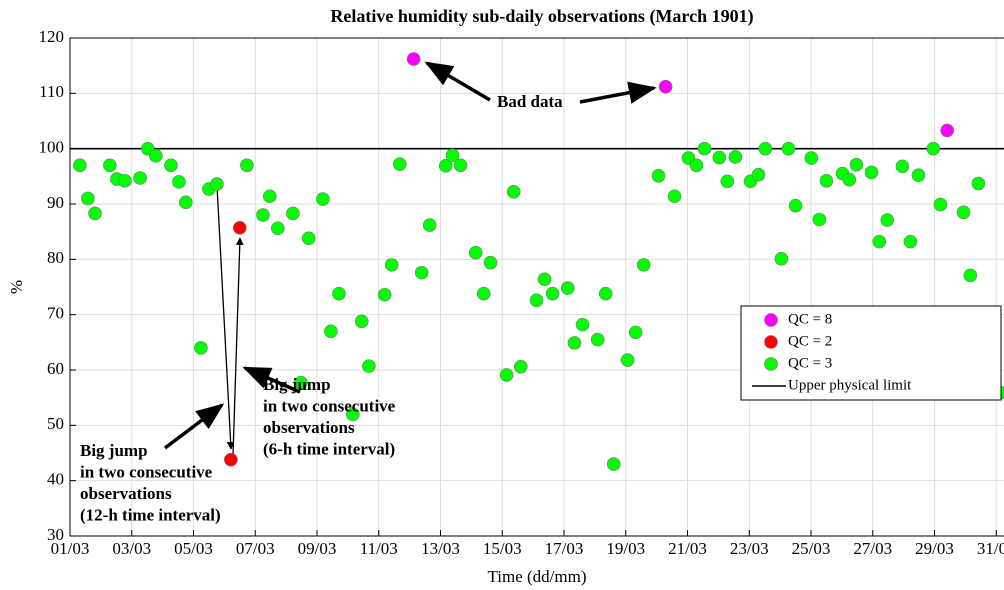 Image resolution: width=1004 pixels, height=590 pixels. Describe the element at coordinates (51, 91) in the screenshot. I see `y-tick-label: 110` at that location.